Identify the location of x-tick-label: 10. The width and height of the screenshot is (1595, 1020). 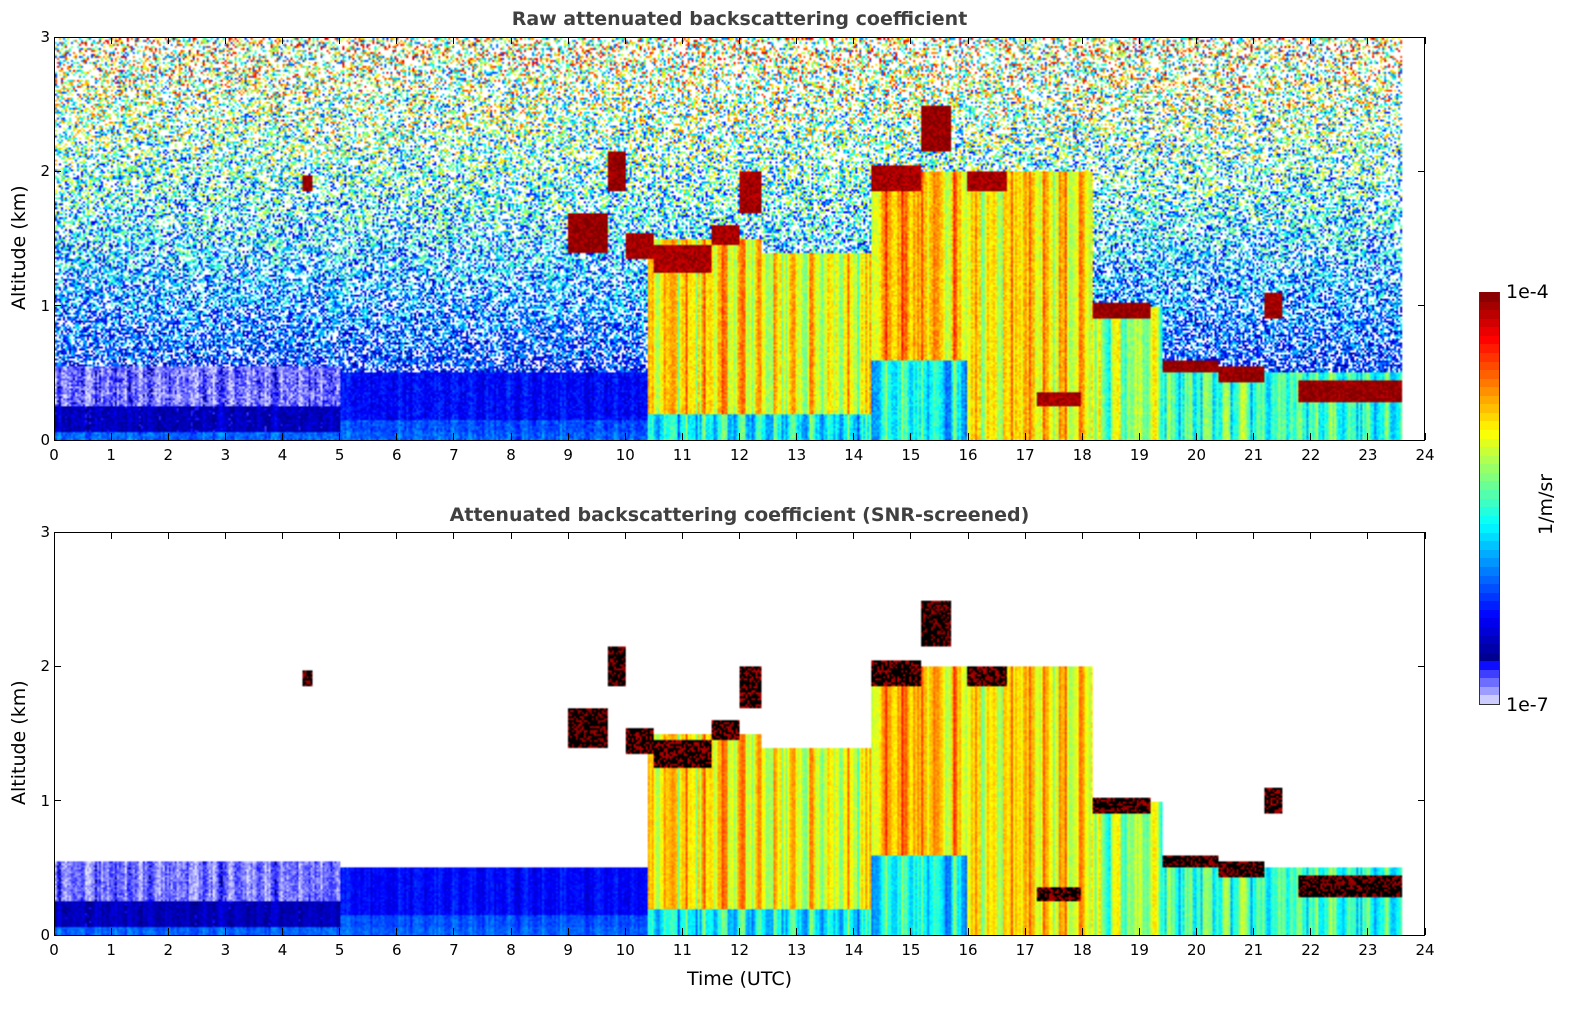
(625, 950).